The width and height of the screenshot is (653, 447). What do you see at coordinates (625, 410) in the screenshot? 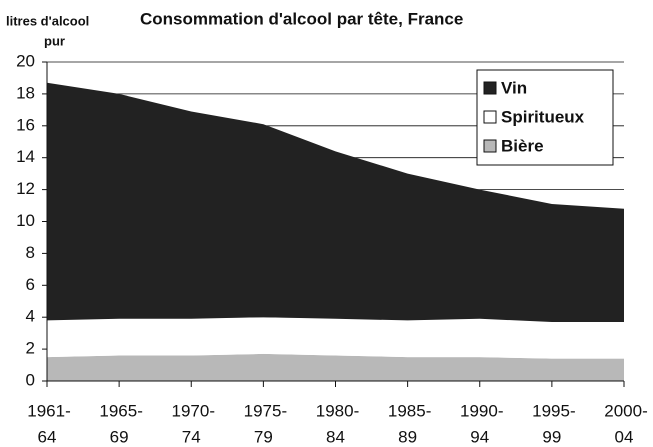
I see `x-tick-label: 2000-` at bounding box center [625, 410].